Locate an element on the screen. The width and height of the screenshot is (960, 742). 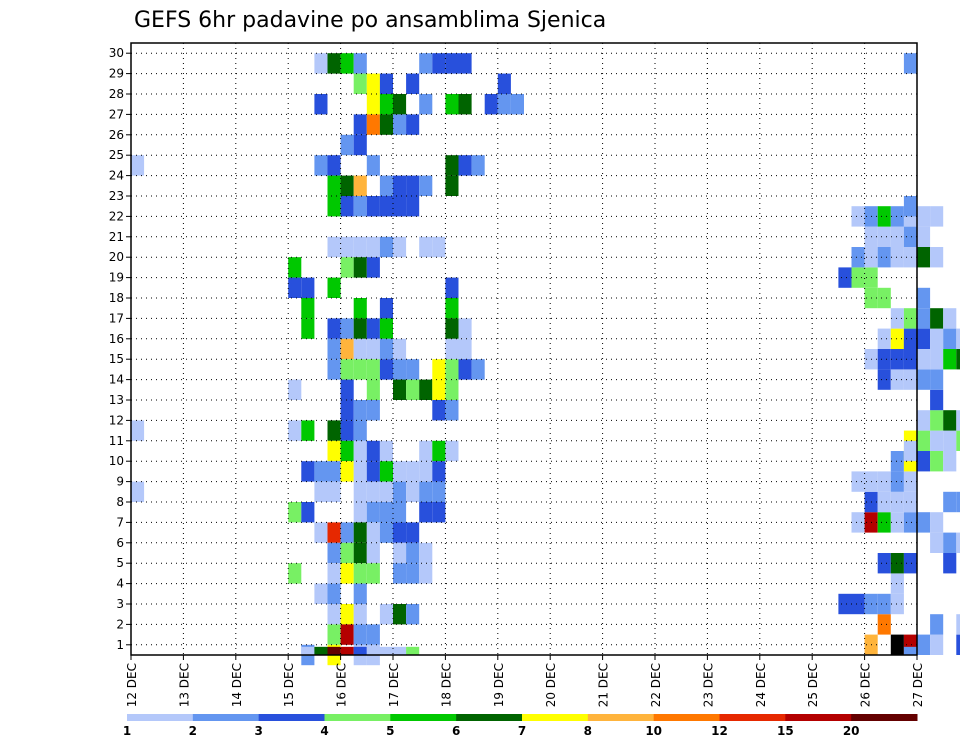
x-tick-label: 22 DEC is located at coordinates (656, 685).